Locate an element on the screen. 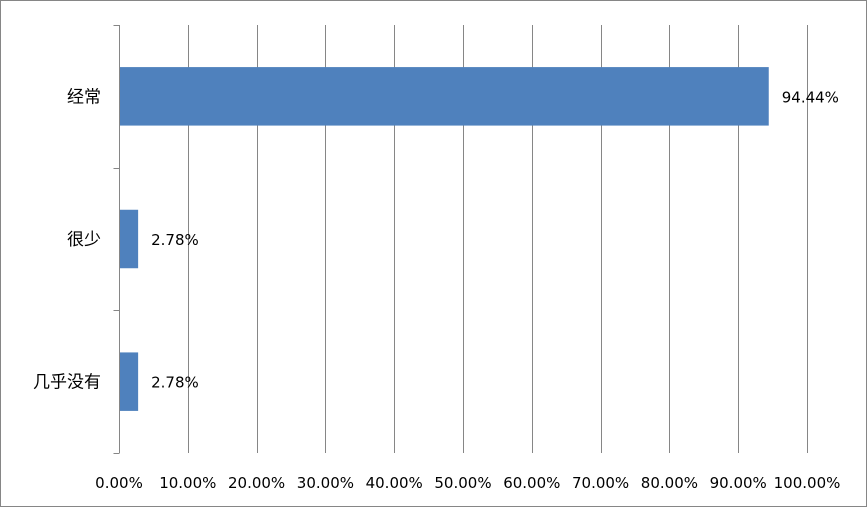  category-label: 很少 is located at coordinates (84, 240).